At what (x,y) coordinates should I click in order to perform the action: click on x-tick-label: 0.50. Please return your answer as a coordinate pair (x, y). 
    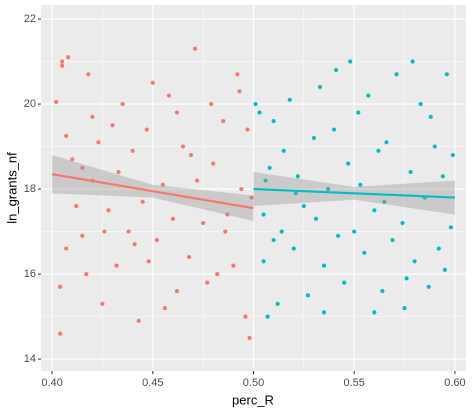
    Looking at the image, I should click on (253, 383).